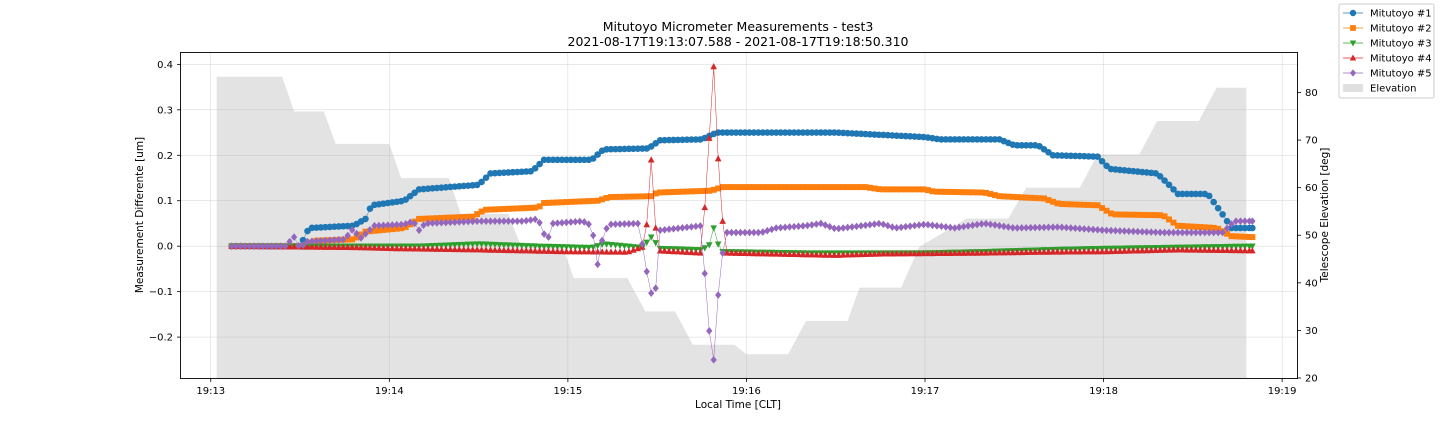 This screenshot has height=432, width=1440. What do you see at coordinates (1401, 14) in the screenshot?
I see `legend-label: Mitutoyo #1` at bounding box center [1401, 14].